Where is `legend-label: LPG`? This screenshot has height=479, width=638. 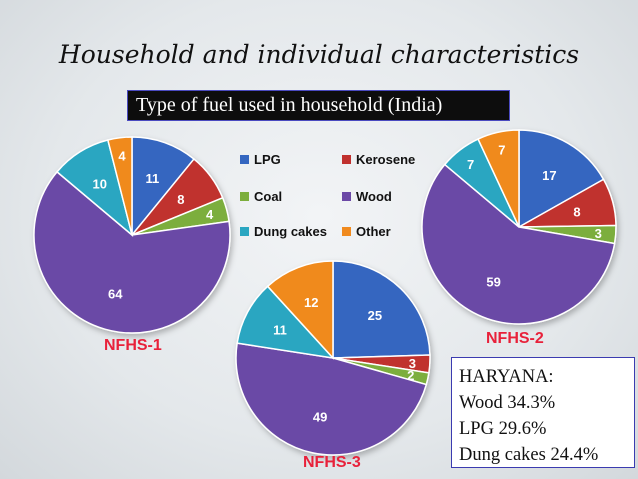 legend-label: LPG is located at coordinates (267, 159).